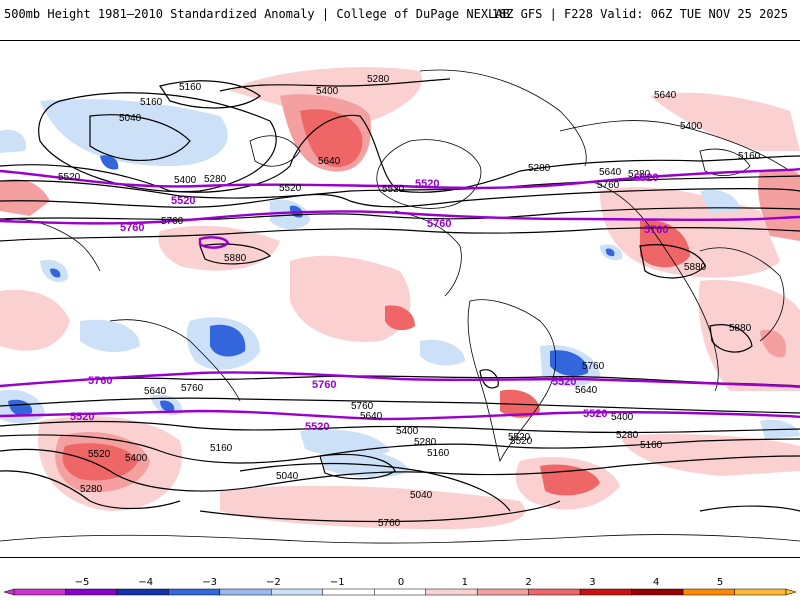 The width and height of the screenshot is (800, 600). Describe the element at coordinates (592, 582) in the screenshot. I see `colorbar-tick-label: 3` at that location.